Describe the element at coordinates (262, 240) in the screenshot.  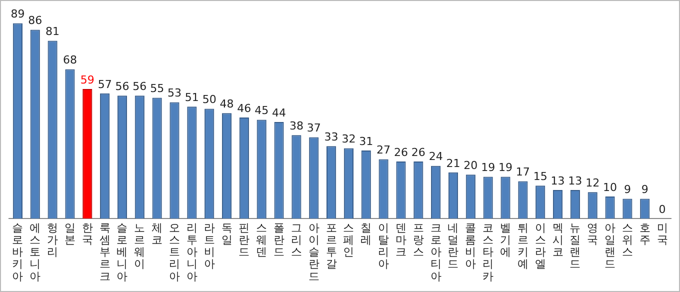
I see `x-tick-label: 스웨덴` at that location.